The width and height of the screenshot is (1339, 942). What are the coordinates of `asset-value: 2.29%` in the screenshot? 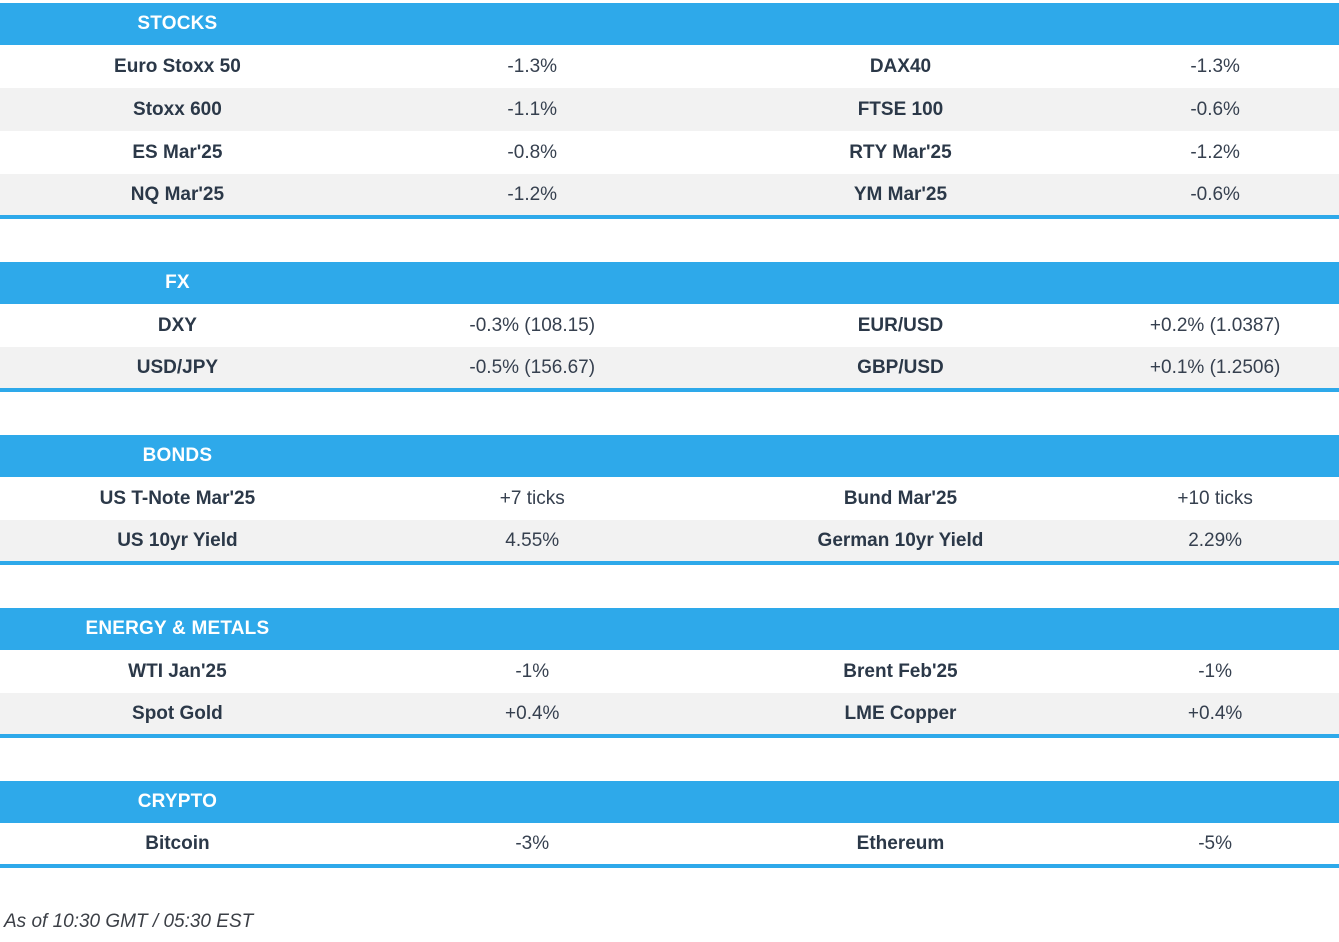 It's located at (1215, 540).